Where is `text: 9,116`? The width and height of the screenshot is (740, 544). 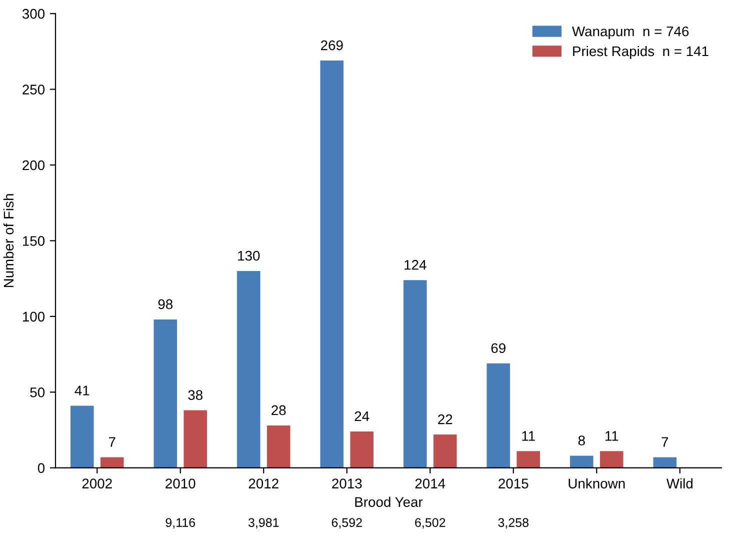 text: 9,116 is located at coordinates (181, 523).